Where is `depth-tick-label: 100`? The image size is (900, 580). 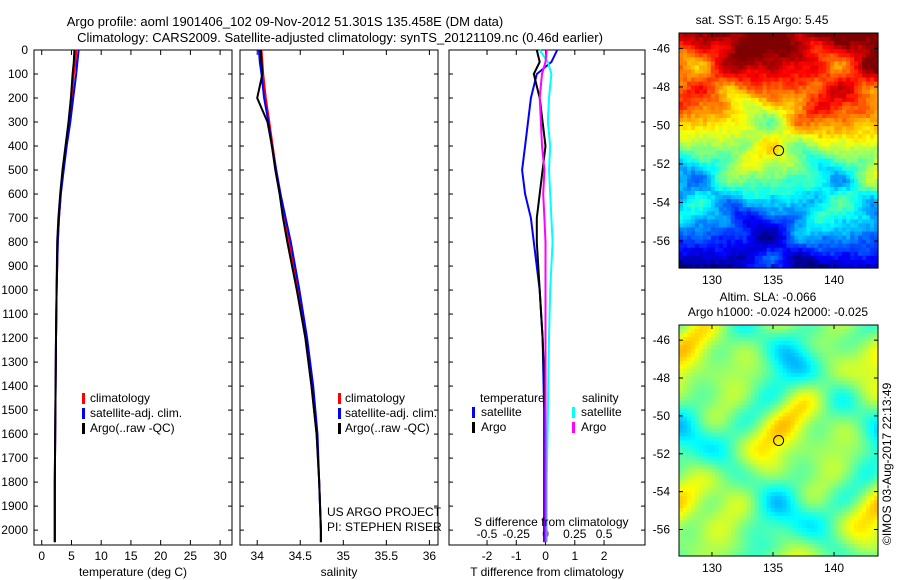 depth-tick-label: 100 is located at coordinates (18, 74).